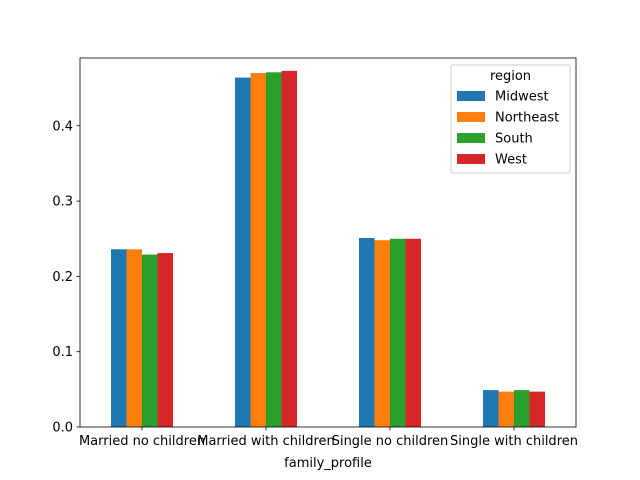  Describe the element at coordinates (471, 96) in the screenshot. I see `legend-swatch-midwest` at that location.